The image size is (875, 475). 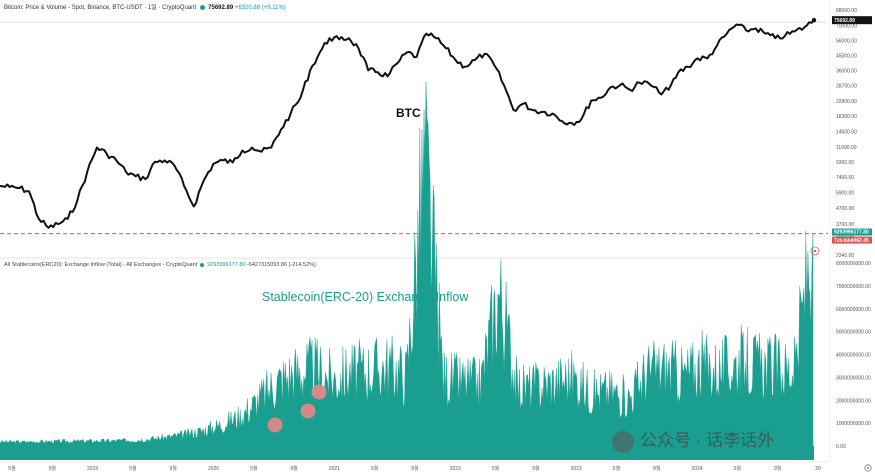 I want to click on watermark: 公众号 · 话李话外, so click(x=693, y=439).